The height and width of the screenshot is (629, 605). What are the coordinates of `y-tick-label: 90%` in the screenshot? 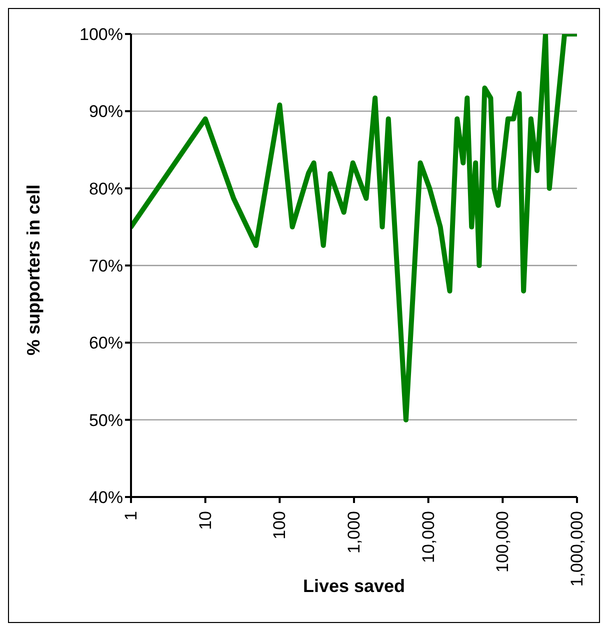 It's located at (105, 112).